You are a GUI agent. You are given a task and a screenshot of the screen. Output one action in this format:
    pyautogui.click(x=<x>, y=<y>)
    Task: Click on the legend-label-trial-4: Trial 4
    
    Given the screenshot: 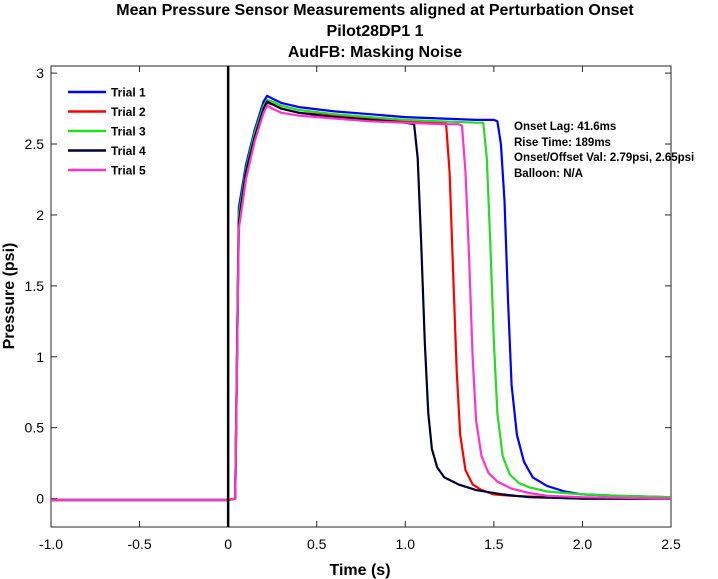 What is the action you would take?
    pyautogui.click(x=128, y=151)
    